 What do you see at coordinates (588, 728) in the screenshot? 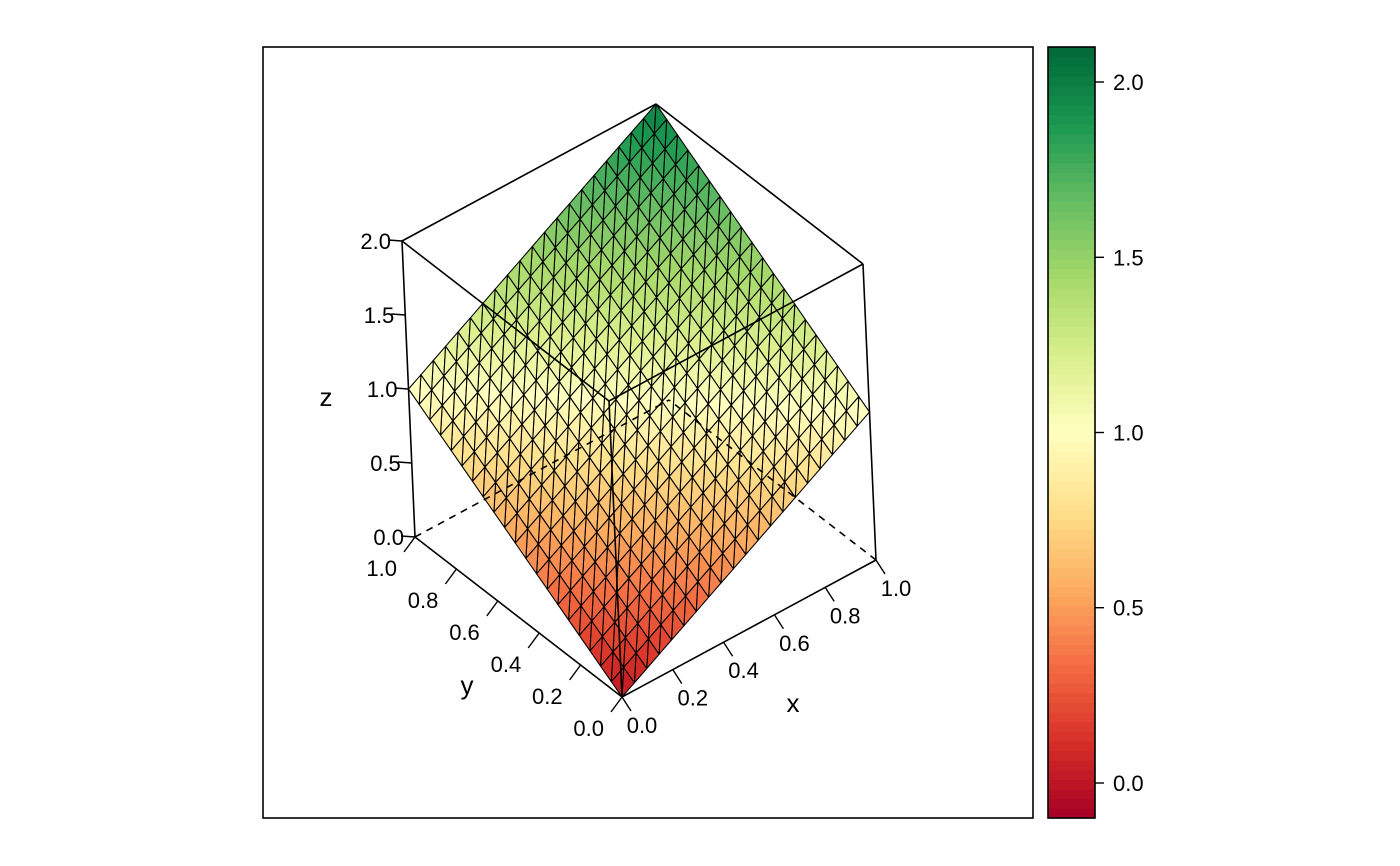
I see `y-tick-label: 0.0` at bounding box center [588, 728].